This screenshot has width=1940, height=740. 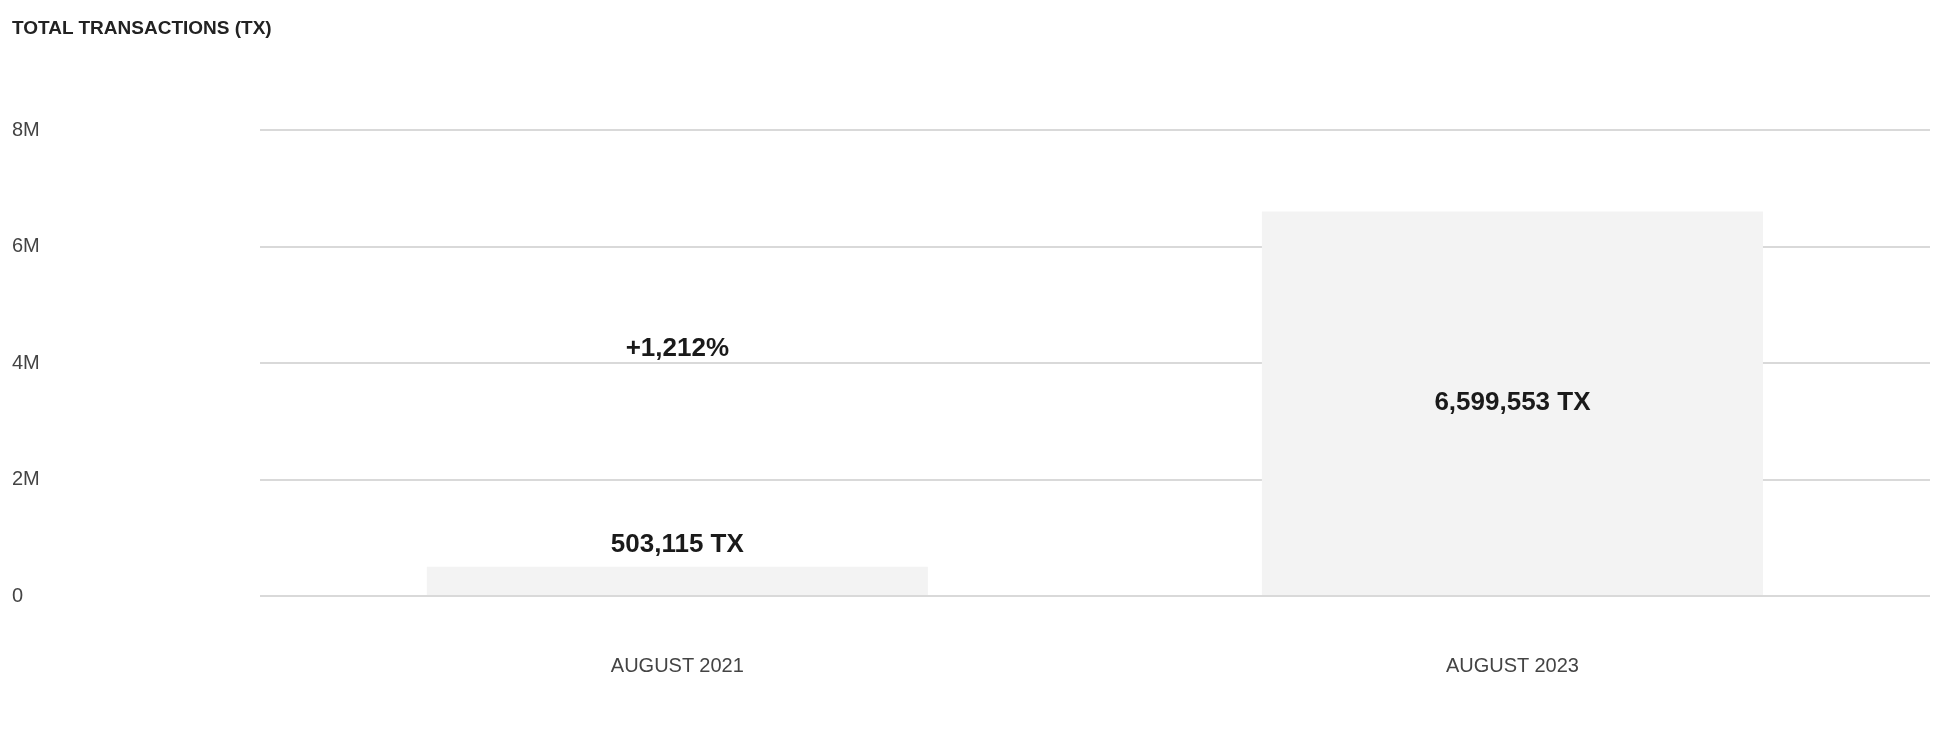 What do you see at coordinates (18, 594) in the screenshot?
I see `y-tick-label: 0` at bounding box center [18, 594].